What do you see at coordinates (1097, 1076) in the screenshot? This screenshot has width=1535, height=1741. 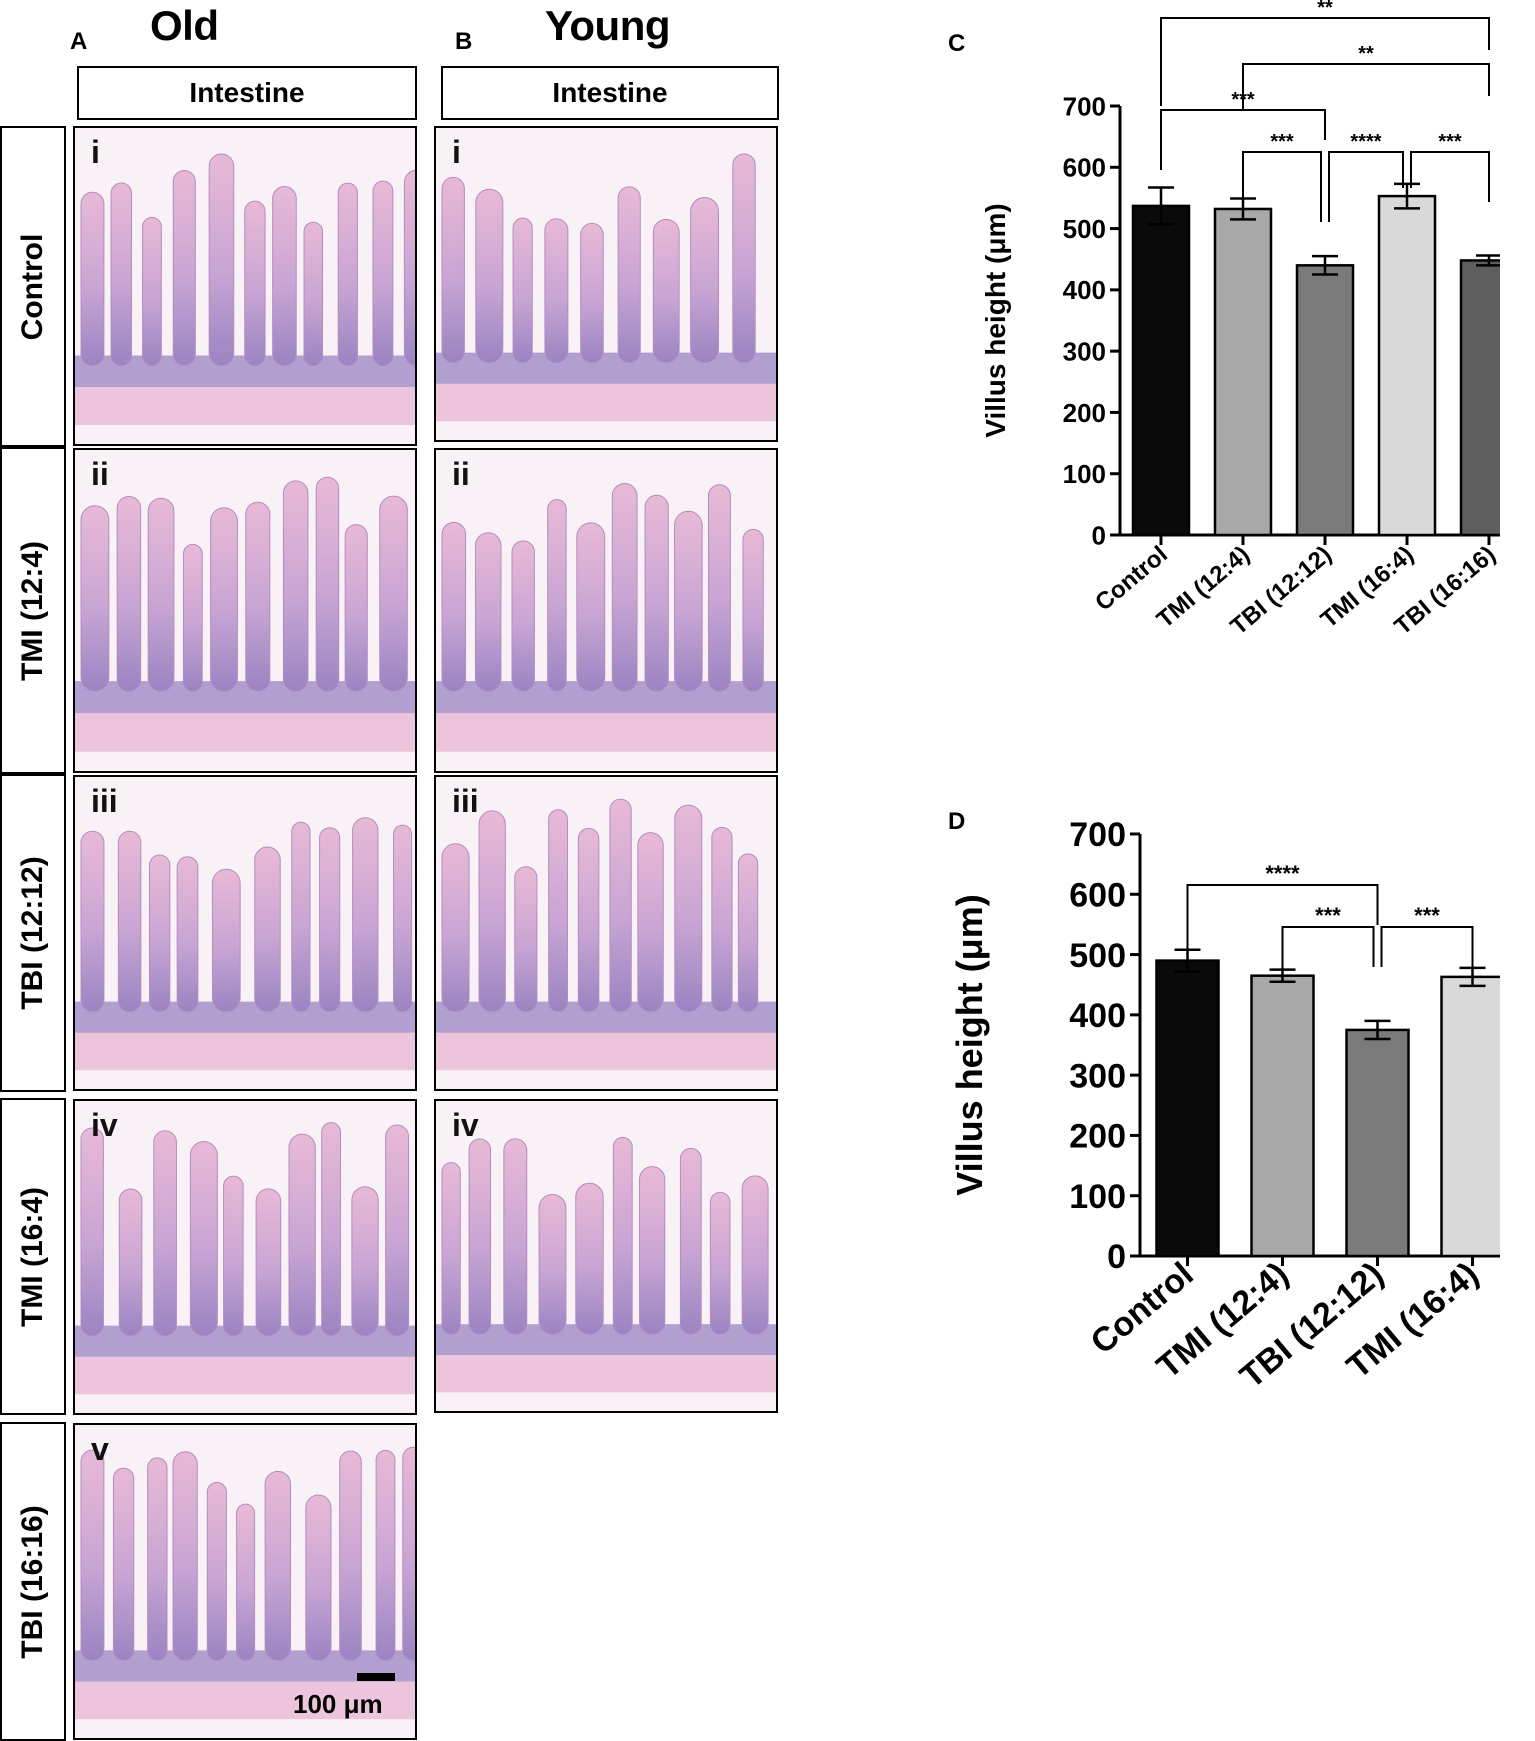 I see `y-tick-label: 300` at bounding box center [1097, 1076].